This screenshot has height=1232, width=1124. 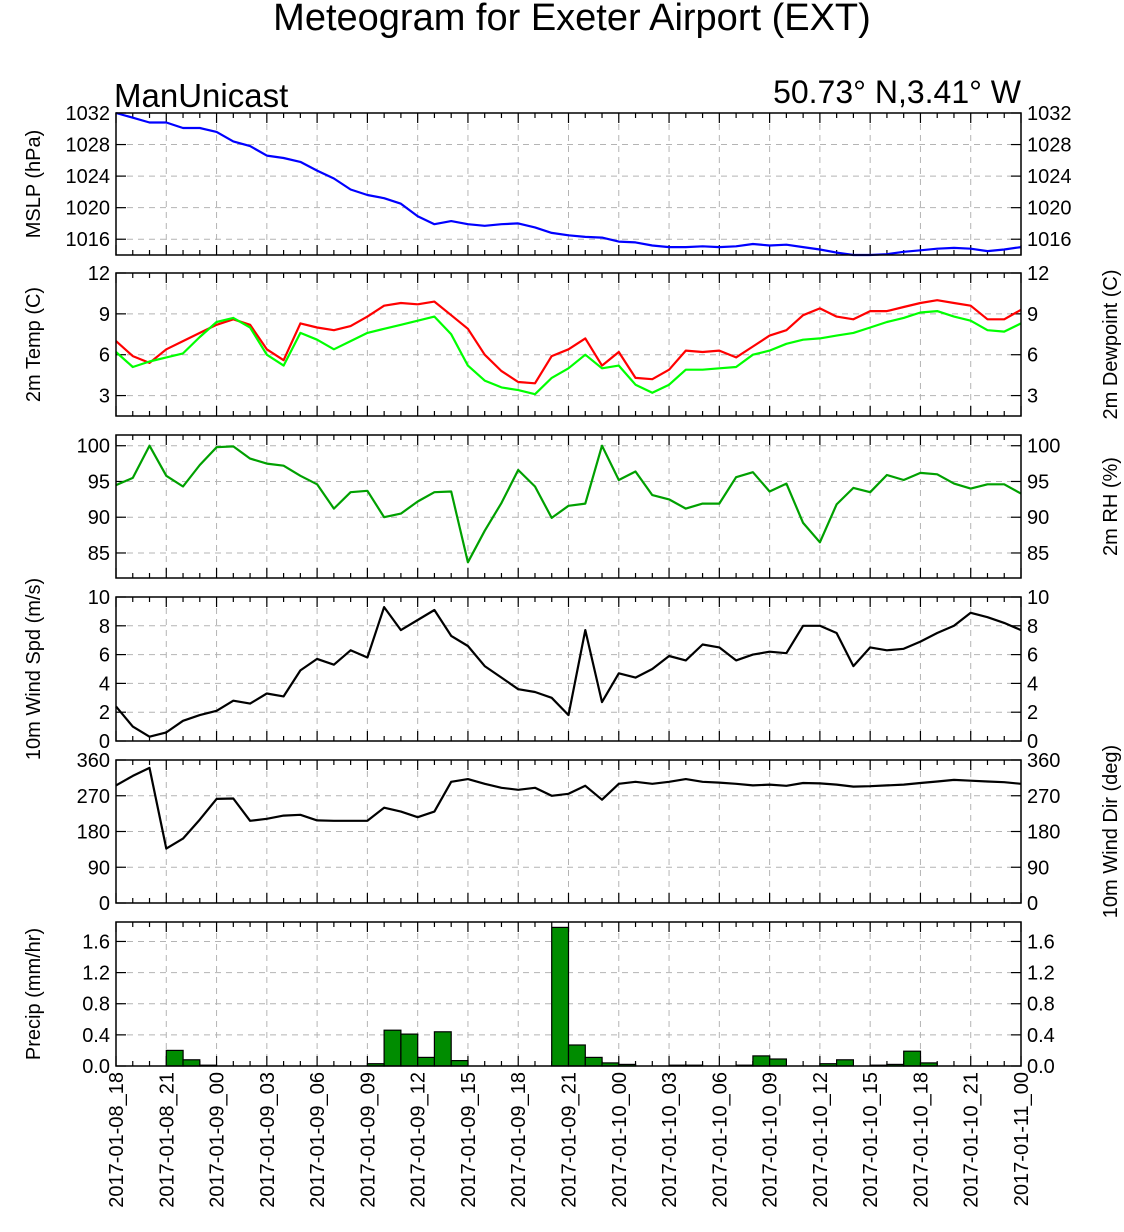 I want to click on ytick-label-right: 1020, so click(x=1049, y=209).